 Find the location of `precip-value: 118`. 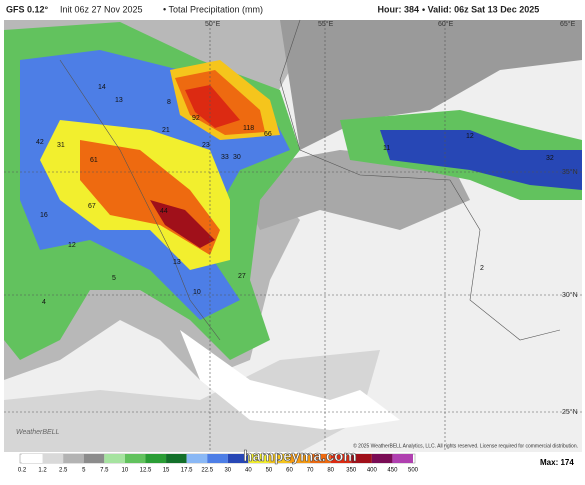

precip-value: 118 is located at coordinates (248, 128).